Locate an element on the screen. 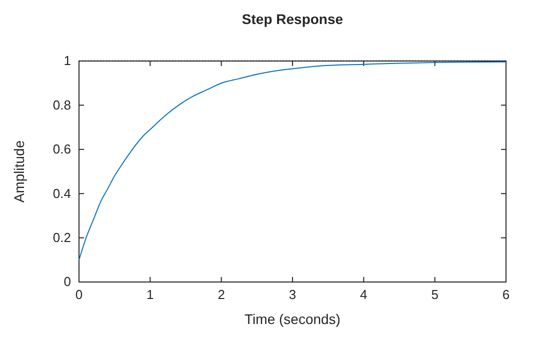  x-tick-label: 5 is located at coordinates (434, 294).